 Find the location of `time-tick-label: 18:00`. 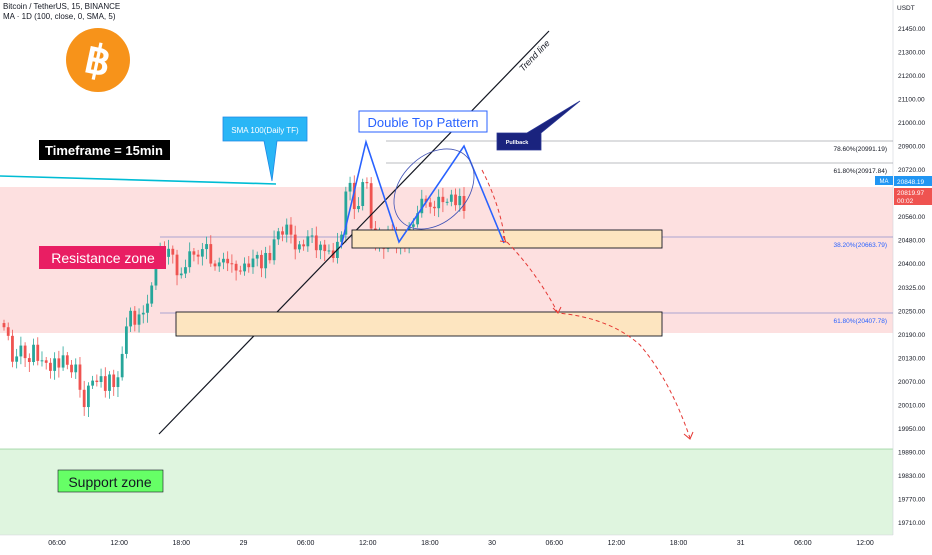

time-tick-label: 18:00 is located at coordinates (430, 543).